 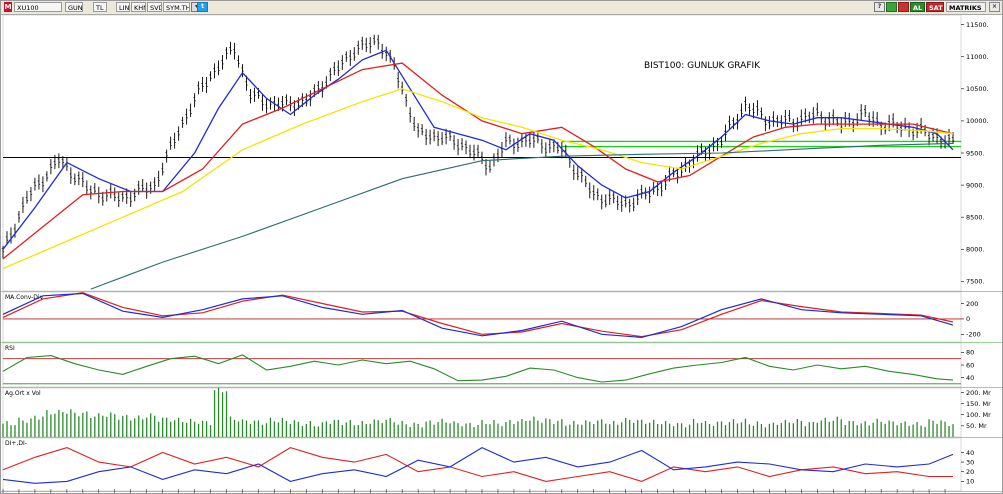 What do you see at coordinates (917, 7) in the screenshot?
I see `al-button: AL` at bounding box center [917, 7].